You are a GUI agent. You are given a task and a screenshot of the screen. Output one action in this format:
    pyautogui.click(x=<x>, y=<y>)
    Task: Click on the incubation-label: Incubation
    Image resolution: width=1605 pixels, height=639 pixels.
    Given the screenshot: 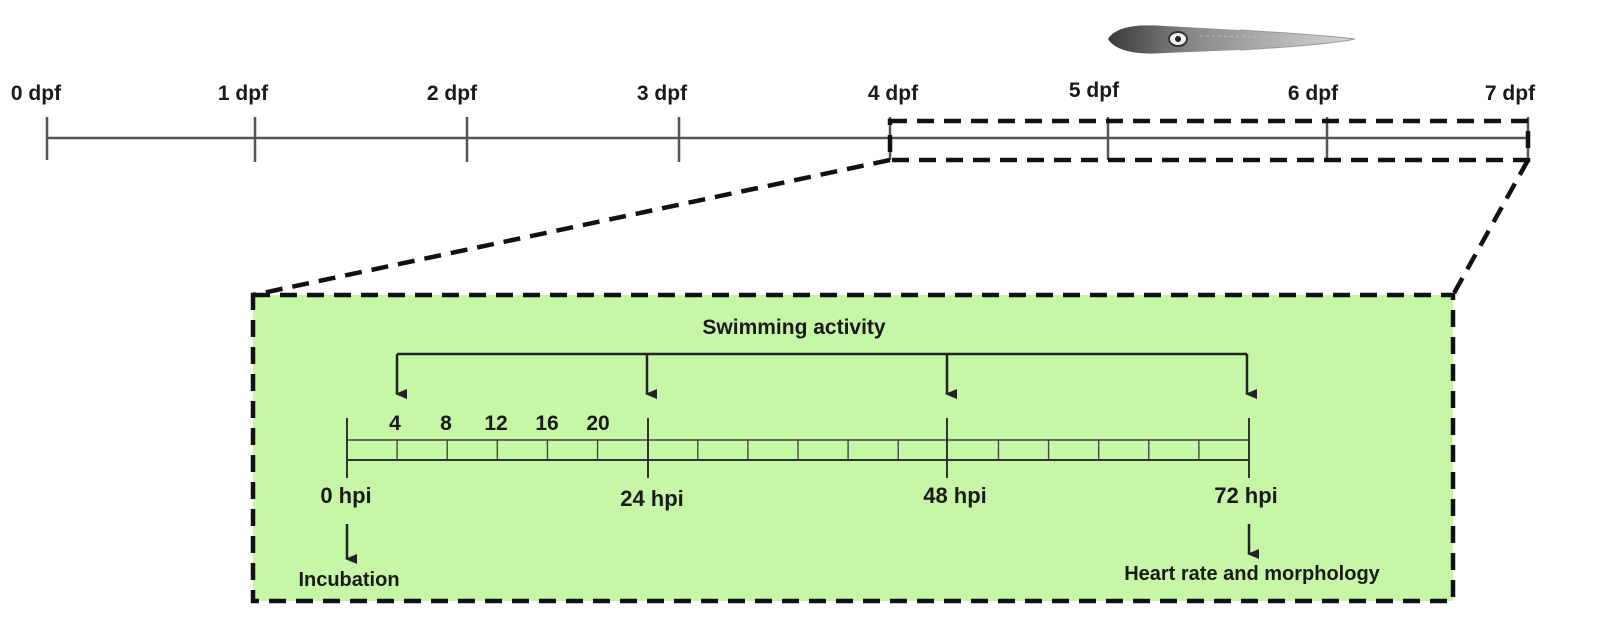 What is the action you would take?
    pyautogui.click(x=348, y=580)
    